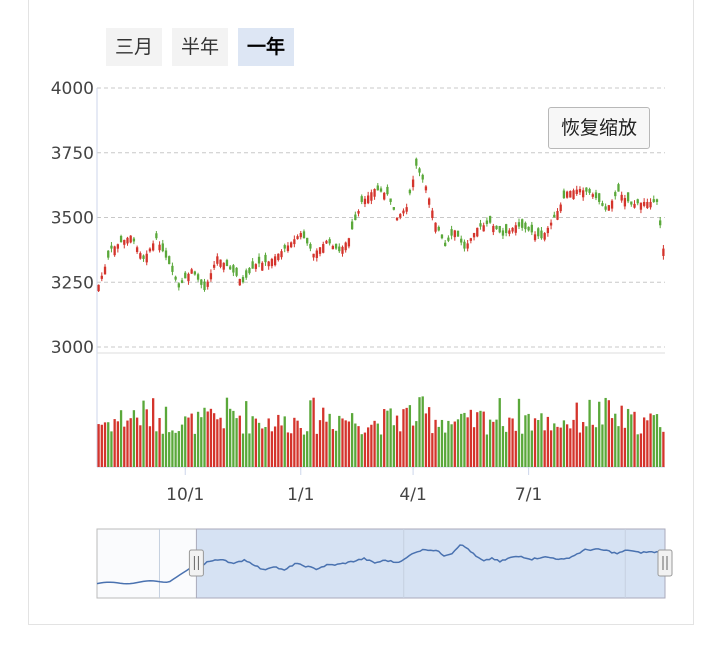 The image size is (720, 669). I want to click on y-tick-label: 4000, so click(72, 89).